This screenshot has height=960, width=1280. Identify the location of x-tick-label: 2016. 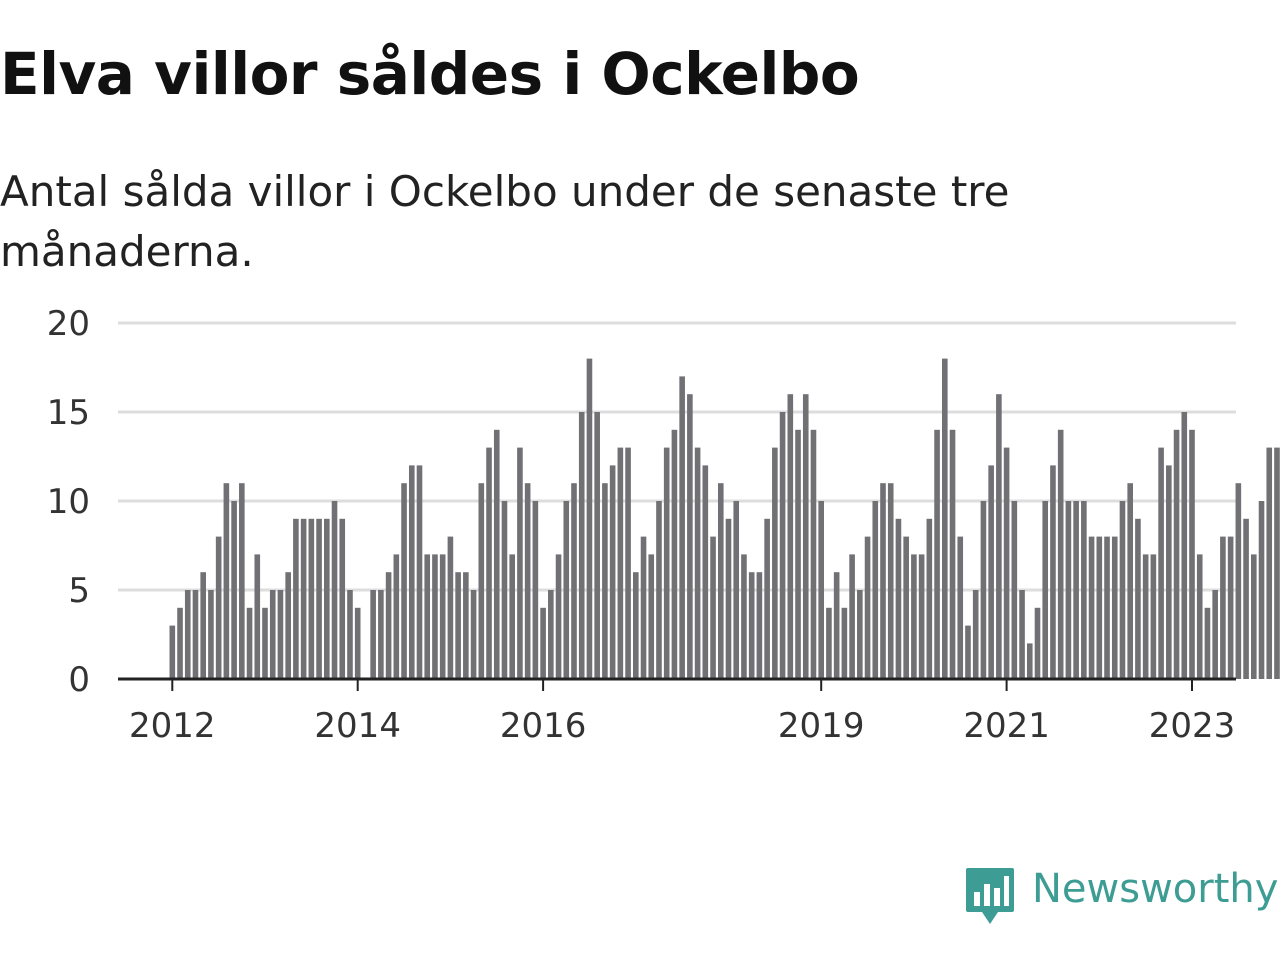
(543, 726).